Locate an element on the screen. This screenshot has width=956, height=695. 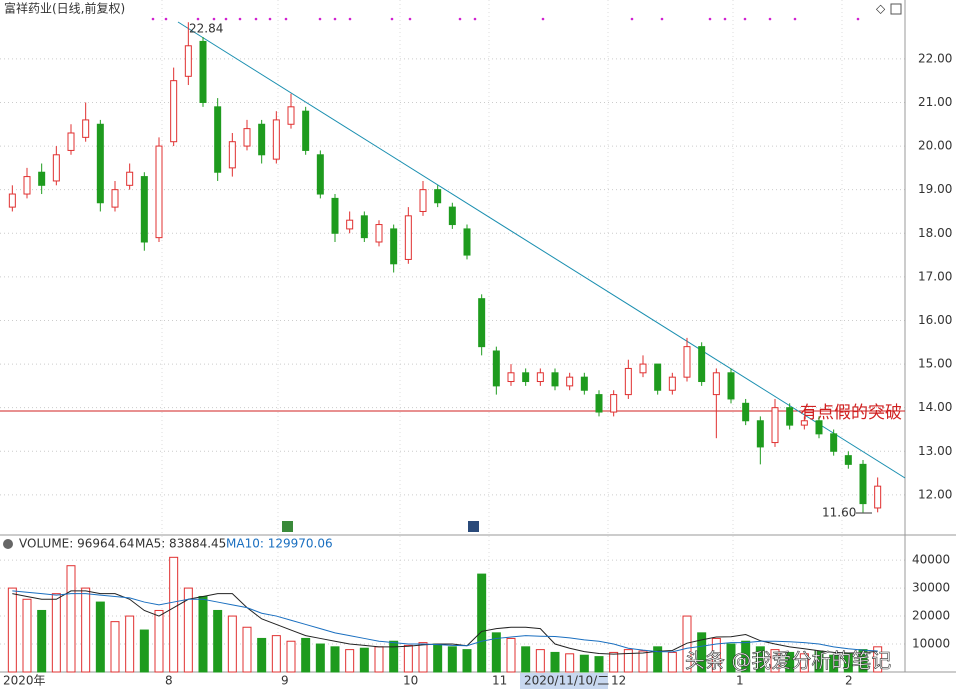
y-tick-label: 22.00 is located at coordinates (935, 58).